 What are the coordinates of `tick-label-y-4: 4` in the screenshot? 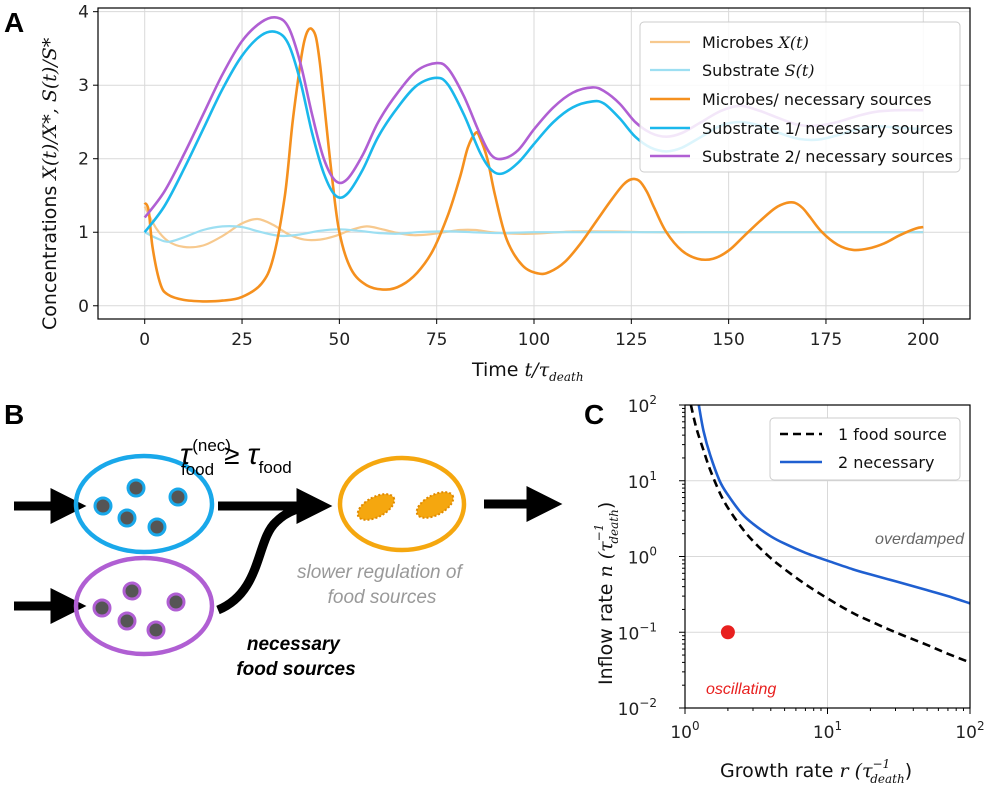 It's located at (83, 13).